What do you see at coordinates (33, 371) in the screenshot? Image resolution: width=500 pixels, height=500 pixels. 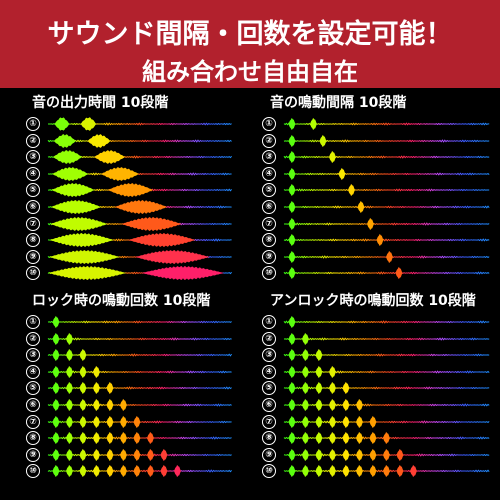 I see `row-number: ④` at bounding box center [33, 371].